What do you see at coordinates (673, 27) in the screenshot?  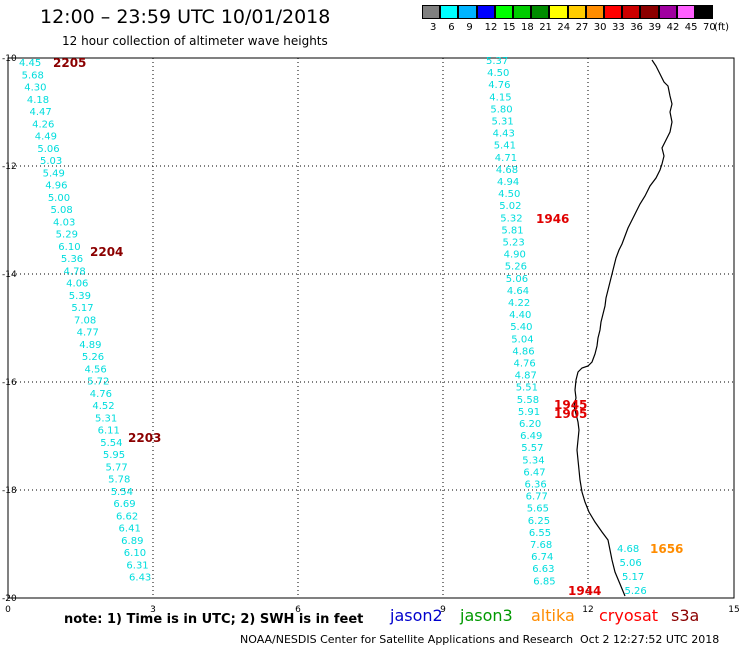 I see `color-scale-label: 42` at bounding box center [673, 27].